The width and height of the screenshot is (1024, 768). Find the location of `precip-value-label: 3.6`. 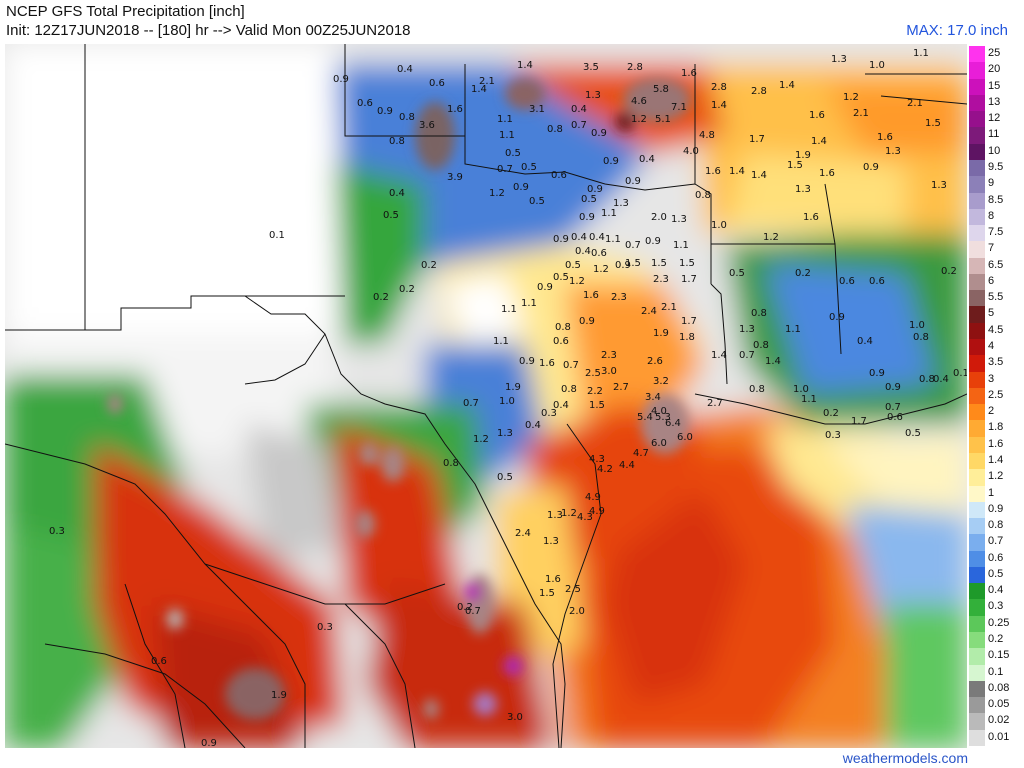

precip-value-label: 3.6 is located at coordinates (427, 125).